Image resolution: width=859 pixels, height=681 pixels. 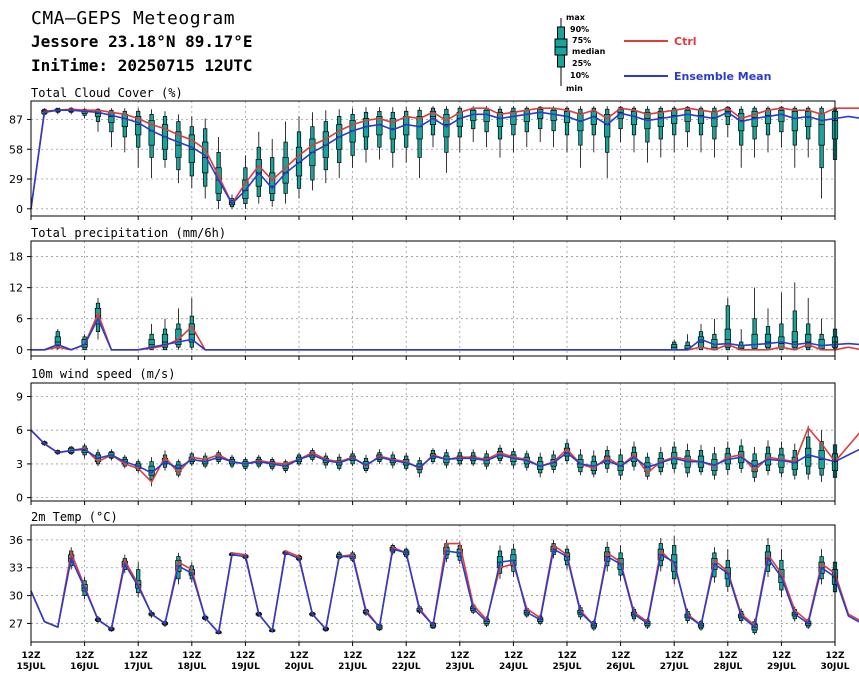 What do you see at coordinates (574, 88) in the screenshot?
I see `legend-label-min: min` at bounding box center [574, 88].